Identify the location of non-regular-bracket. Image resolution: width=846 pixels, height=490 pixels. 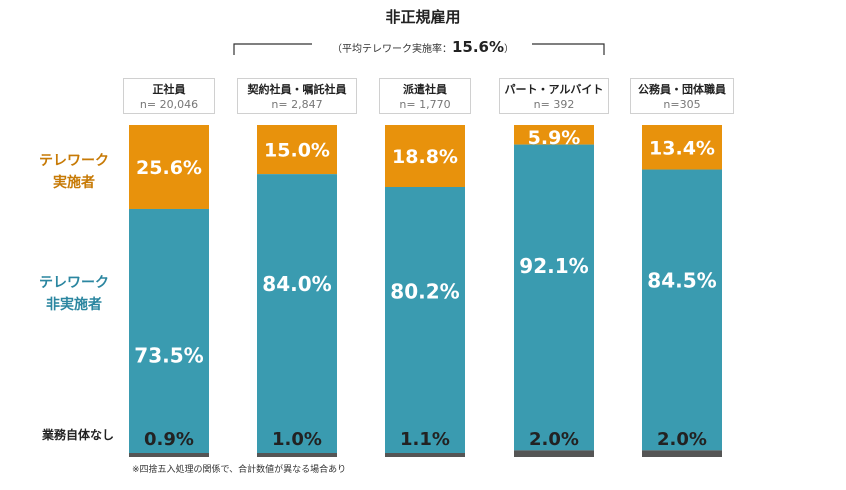
(419, 49).